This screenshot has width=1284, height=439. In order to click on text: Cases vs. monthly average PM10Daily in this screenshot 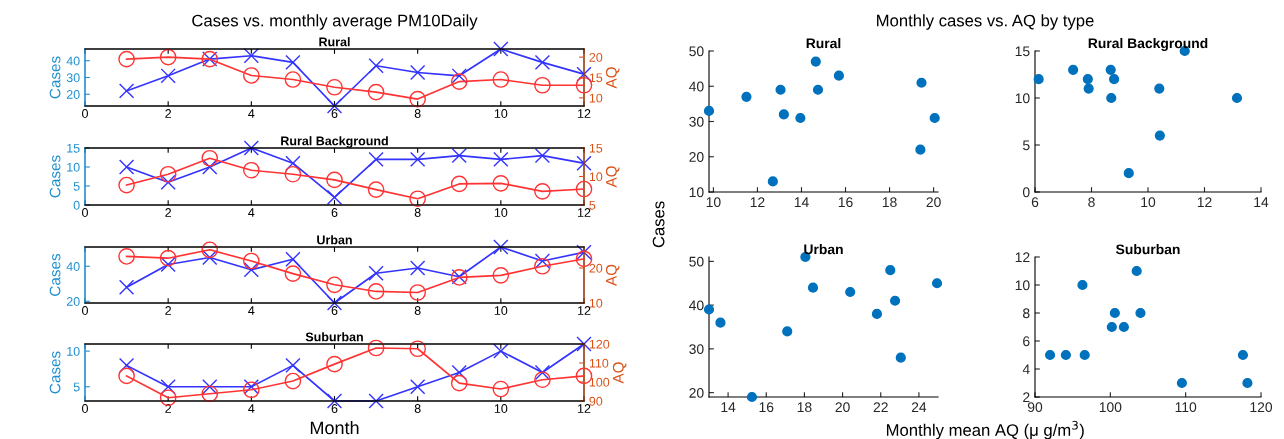, I will do `click(335, 22)`.